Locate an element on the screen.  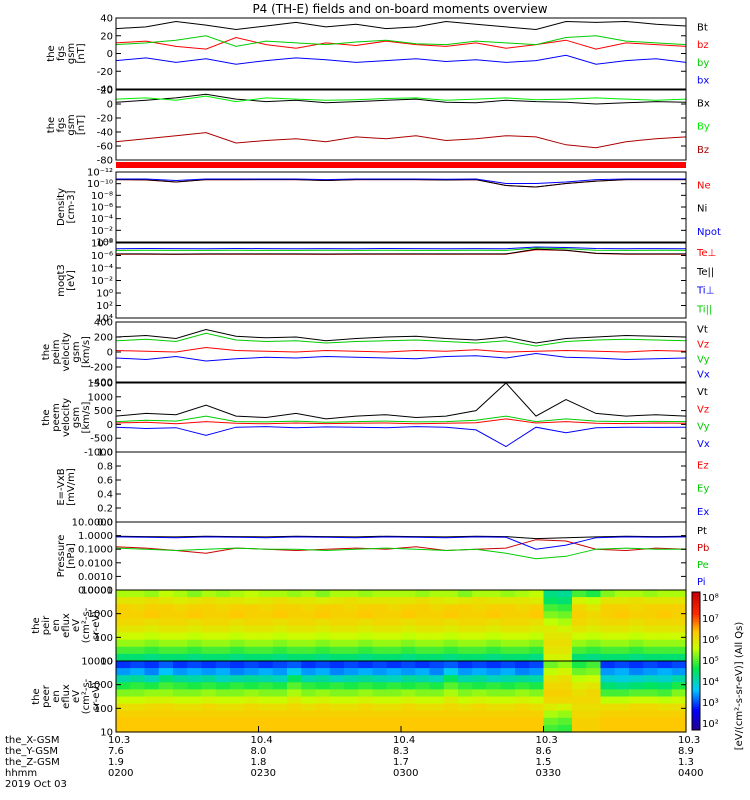
legend-Vt: Vt is located at coordinates (702, 392).